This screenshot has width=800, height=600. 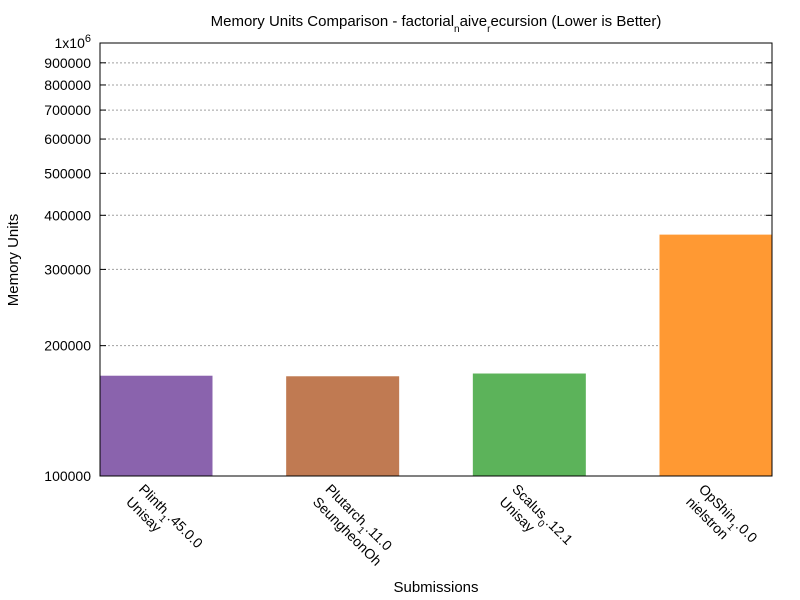 I want to click on y-tick-label: 800000, so click(x=67, y=85).